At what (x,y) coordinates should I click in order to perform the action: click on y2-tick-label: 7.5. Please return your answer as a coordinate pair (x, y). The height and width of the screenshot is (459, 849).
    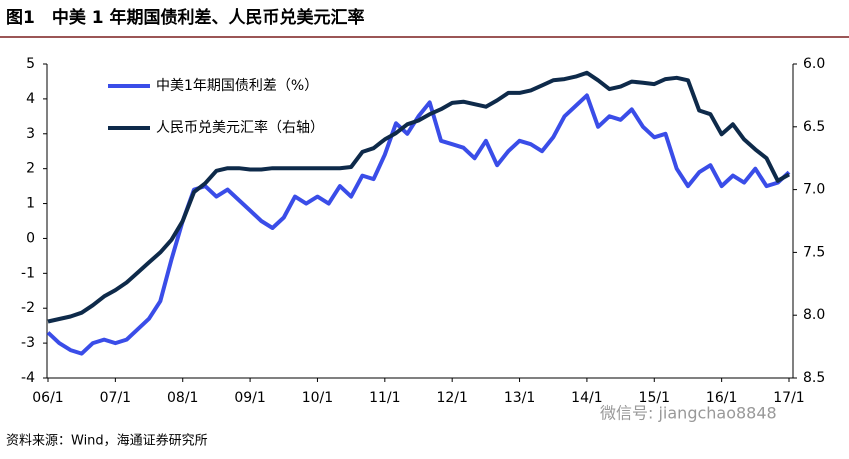
    Looking at the image, I should click on (814, 252).